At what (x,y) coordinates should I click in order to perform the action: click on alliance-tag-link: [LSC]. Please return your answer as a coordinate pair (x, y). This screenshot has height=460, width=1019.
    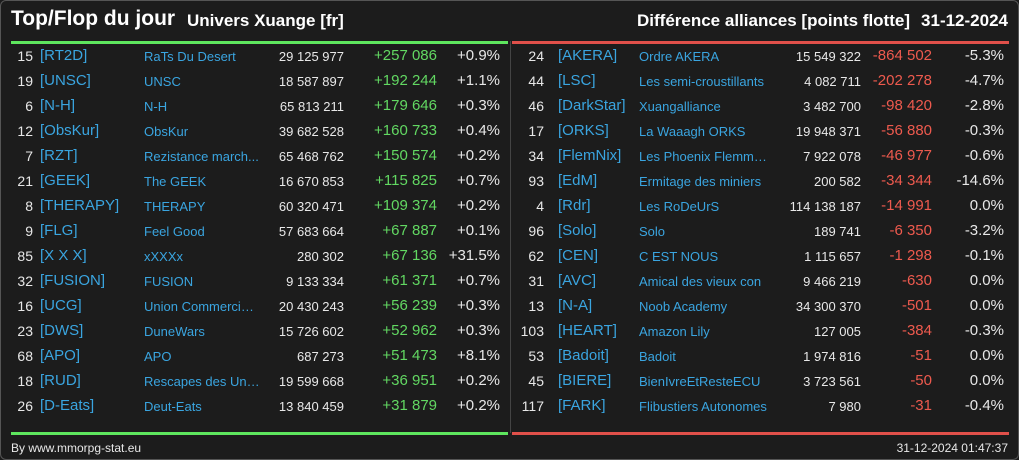
    Looking at the image, I should click on (577, 80).